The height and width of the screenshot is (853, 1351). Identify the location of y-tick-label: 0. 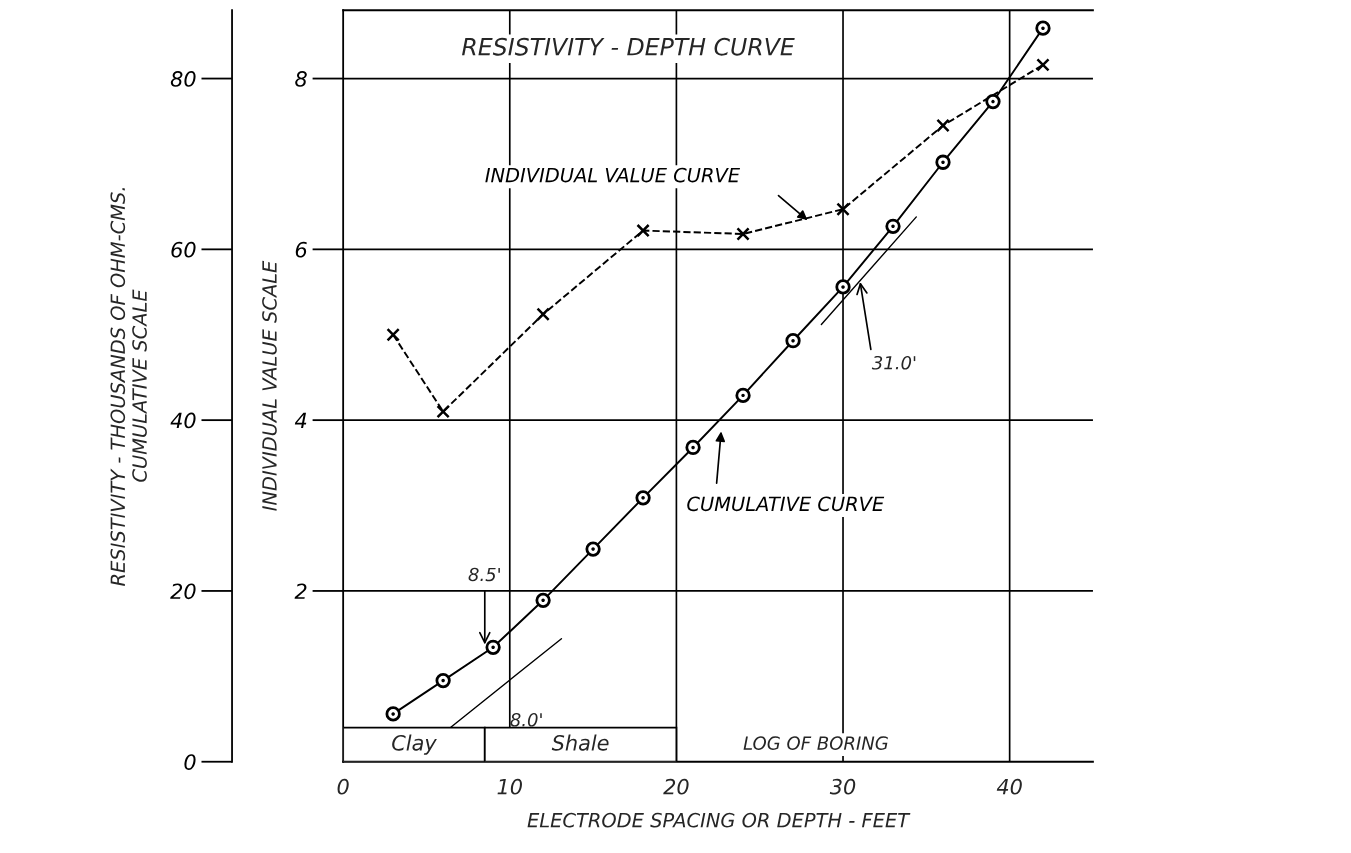
(190, 762).